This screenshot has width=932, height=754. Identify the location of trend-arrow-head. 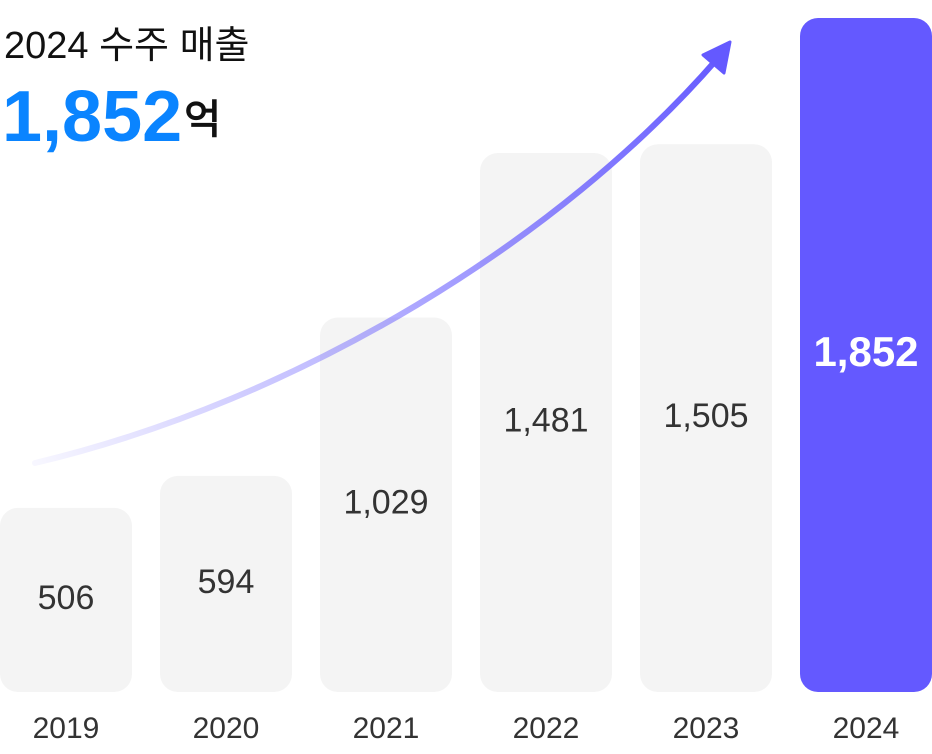
(716, 57).